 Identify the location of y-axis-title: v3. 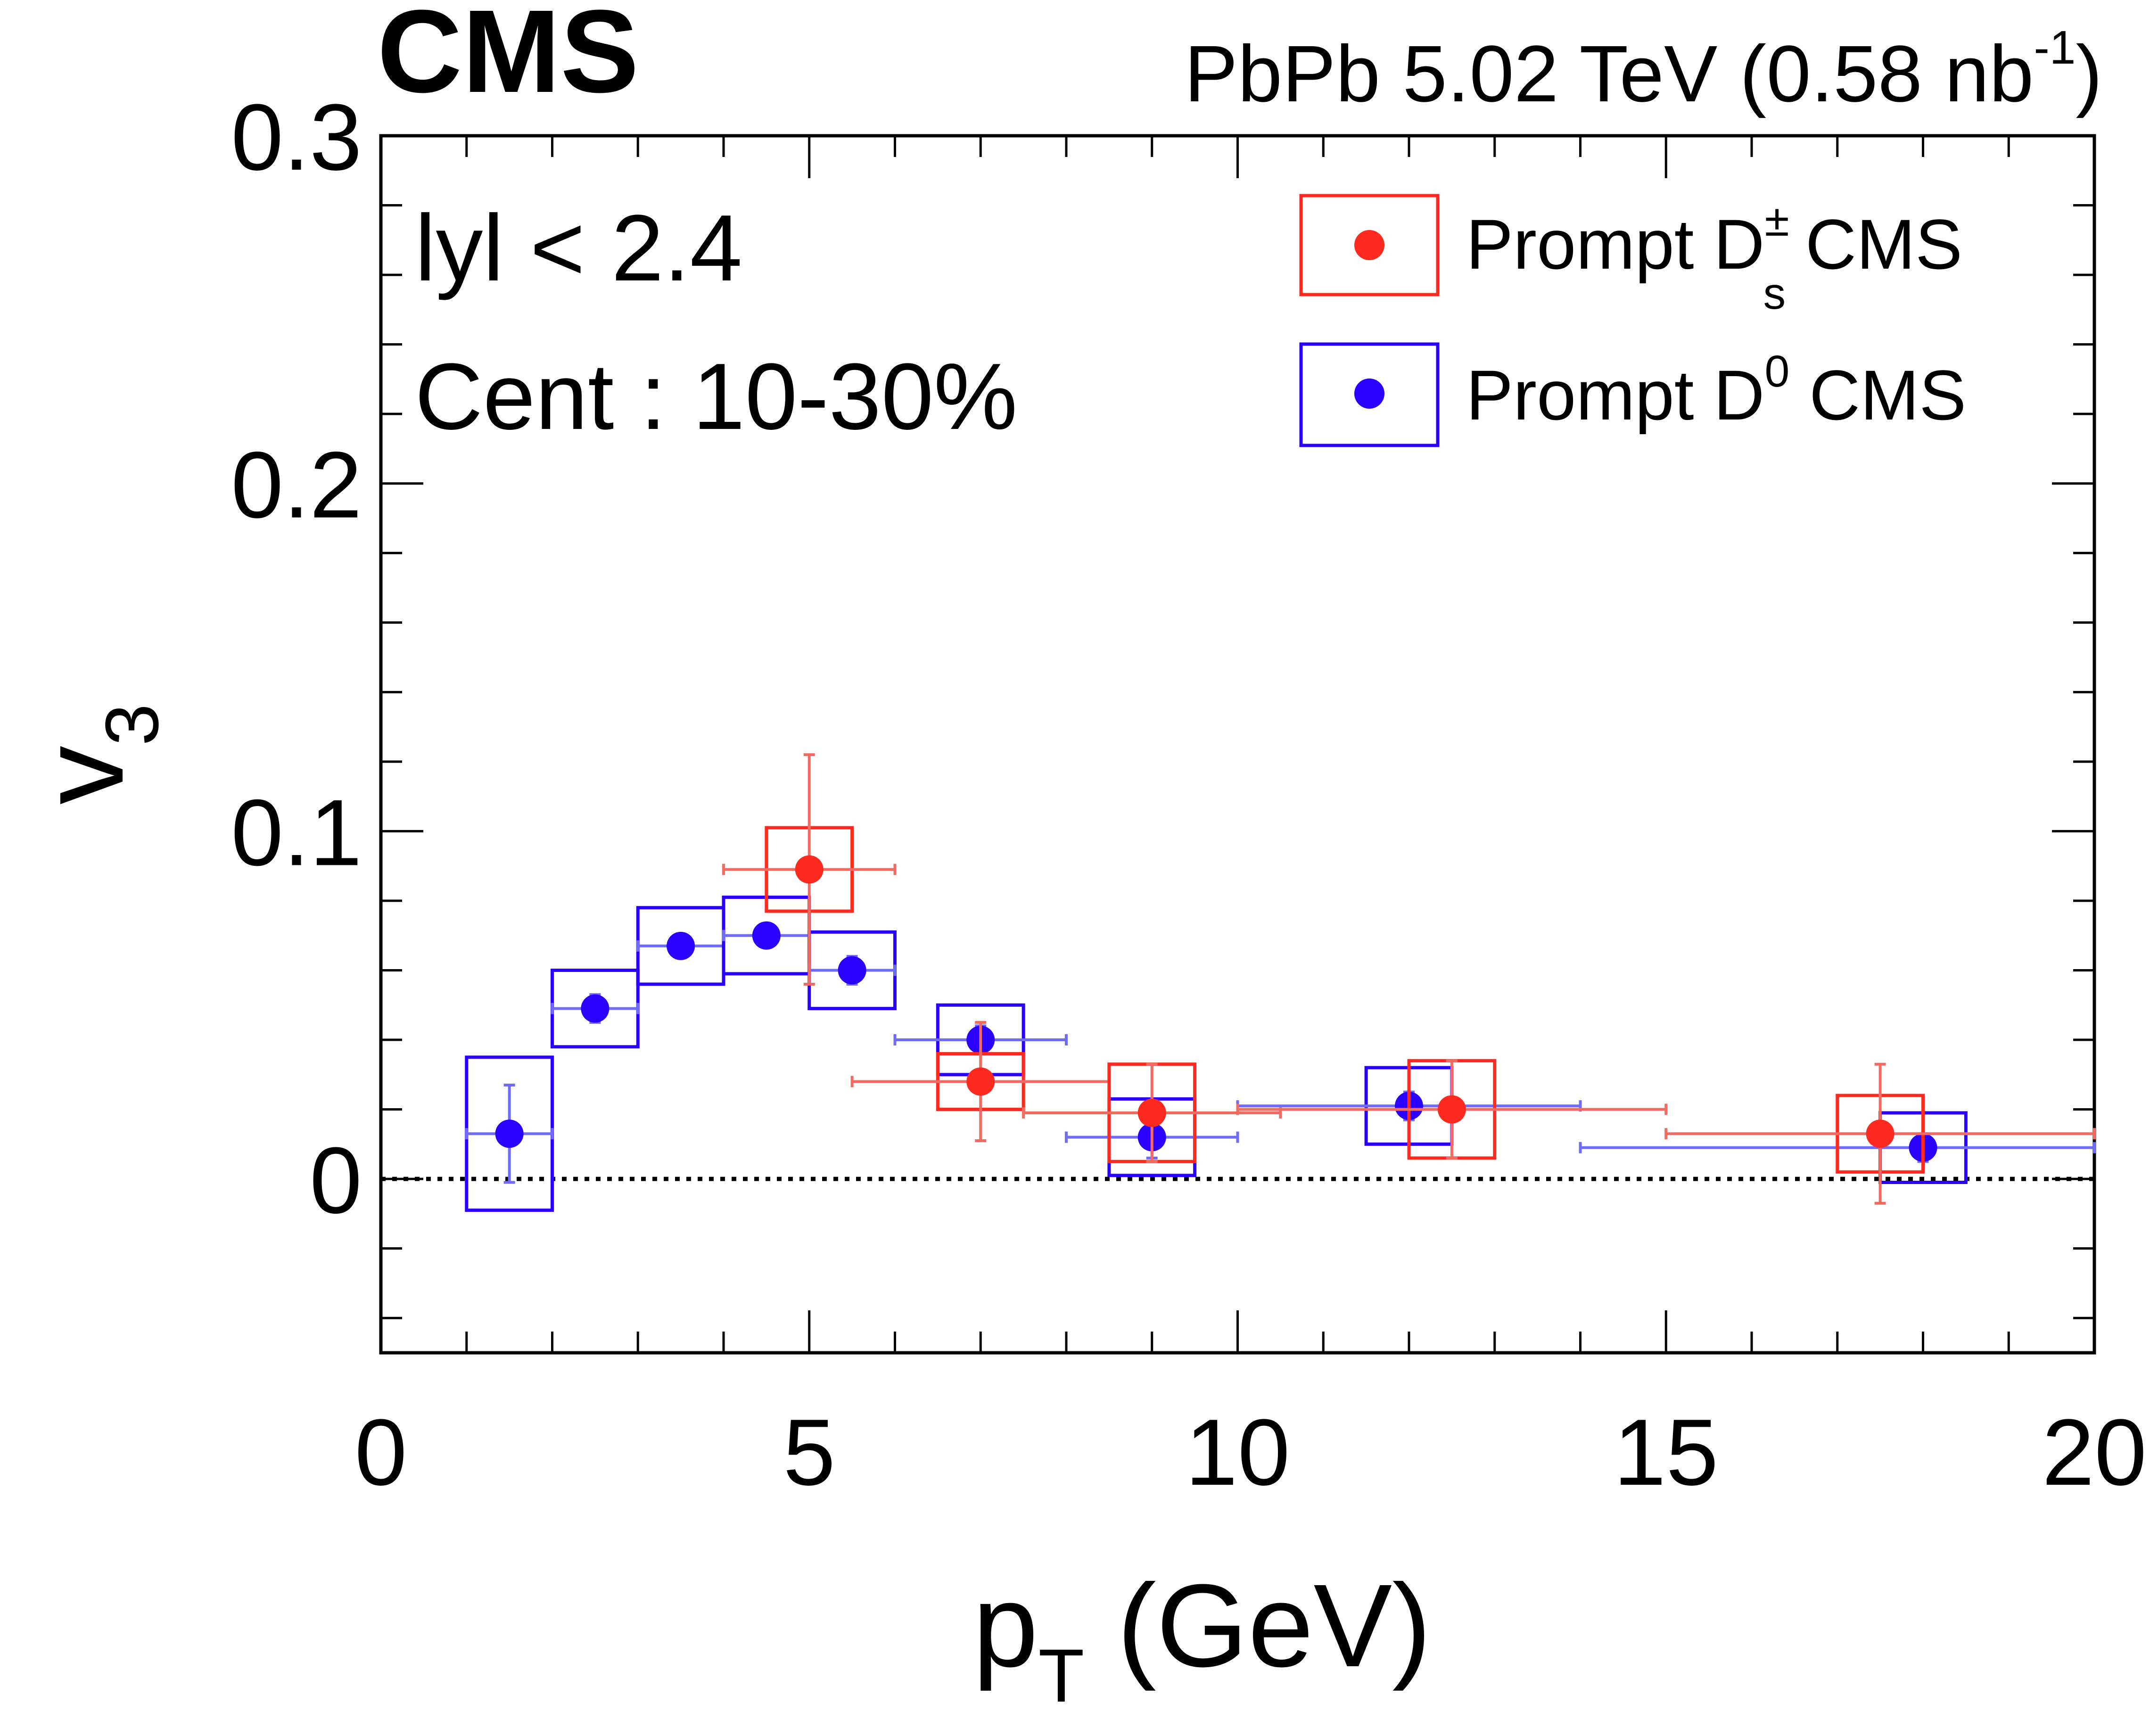
(95, 754).